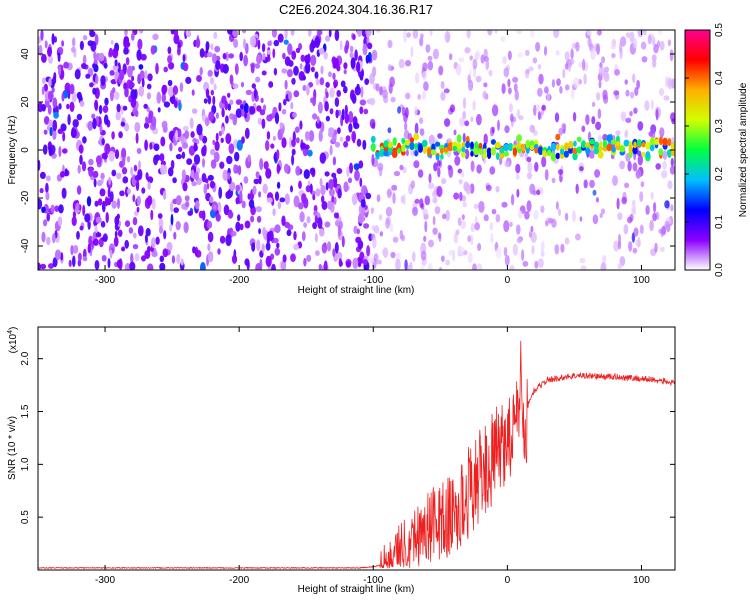 This screenshot has width=750, height=600. What do you see at coordinates (719, 270) in the screenshot?
I see `colorbar-tick-label: 0.0` at bounding box center [719, 270].